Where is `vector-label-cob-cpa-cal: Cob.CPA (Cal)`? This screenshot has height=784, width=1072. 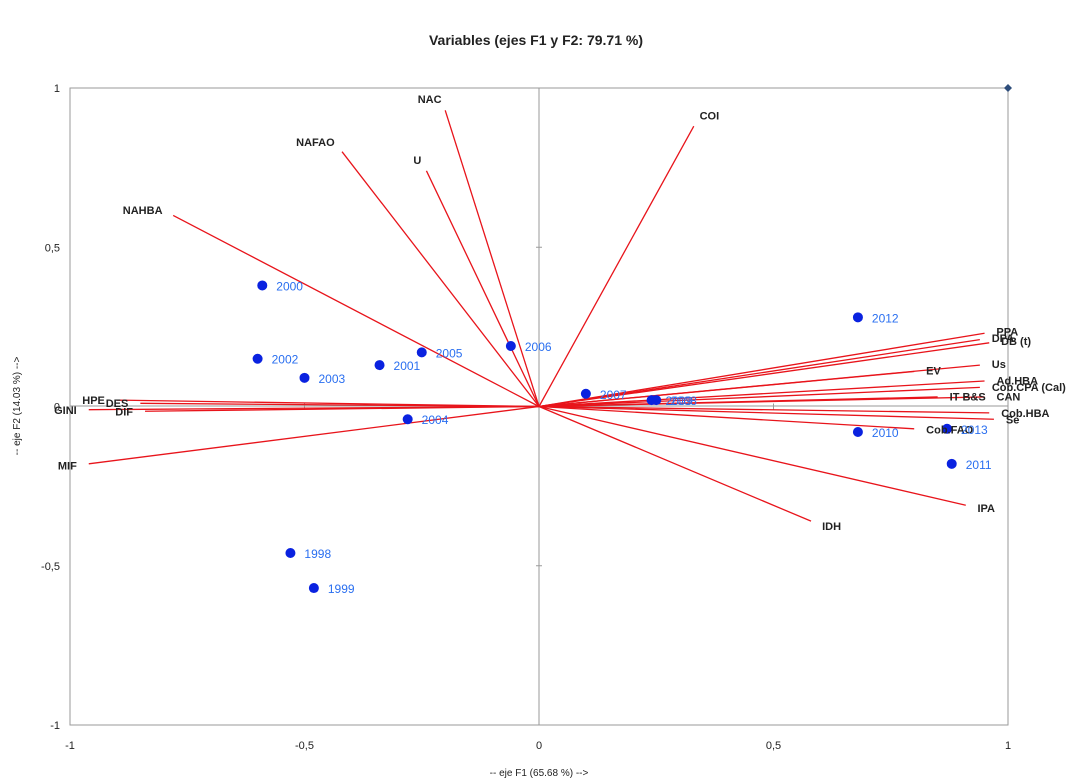 vector-label-cob-cpa-cal: Cob.CPA (Cal) is located at coordinates (1029, 388).